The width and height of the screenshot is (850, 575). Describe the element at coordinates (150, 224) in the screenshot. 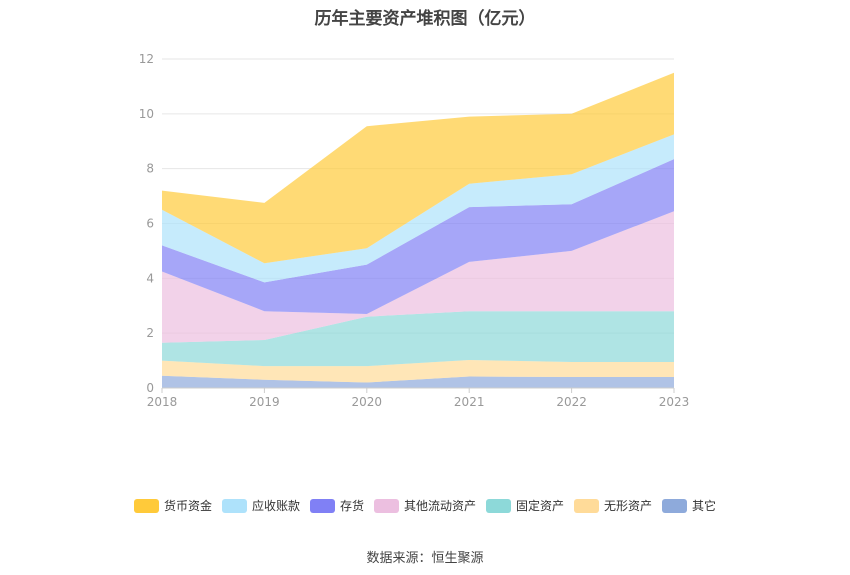

I see `y-tick-label: 6` at that location.